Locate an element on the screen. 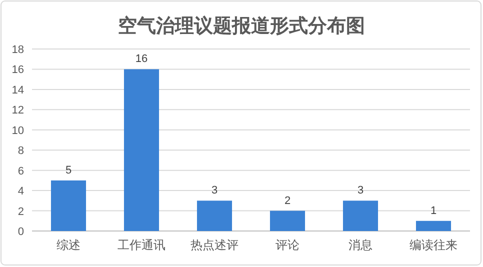 This screenshot has width=483, height=267. y-tick-label: 6 is located at coordinates (21, 171).